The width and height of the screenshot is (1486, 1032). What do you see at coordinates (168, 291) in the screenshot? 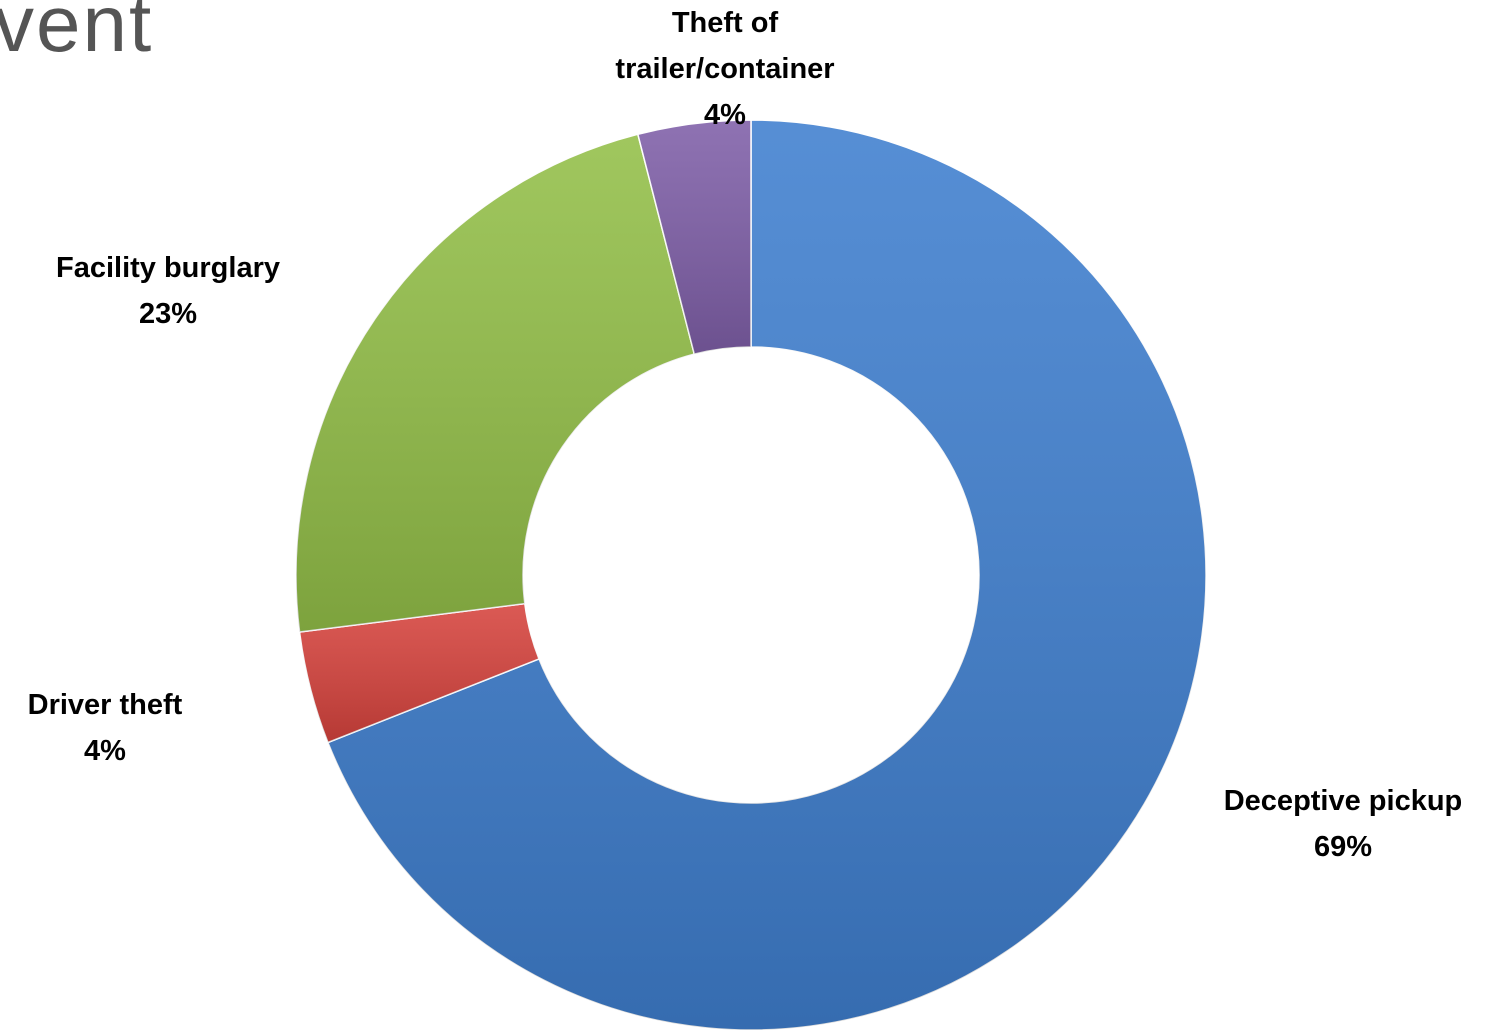
I see `data-label: Facility burglary 23%` at bounding box center [168, 291].